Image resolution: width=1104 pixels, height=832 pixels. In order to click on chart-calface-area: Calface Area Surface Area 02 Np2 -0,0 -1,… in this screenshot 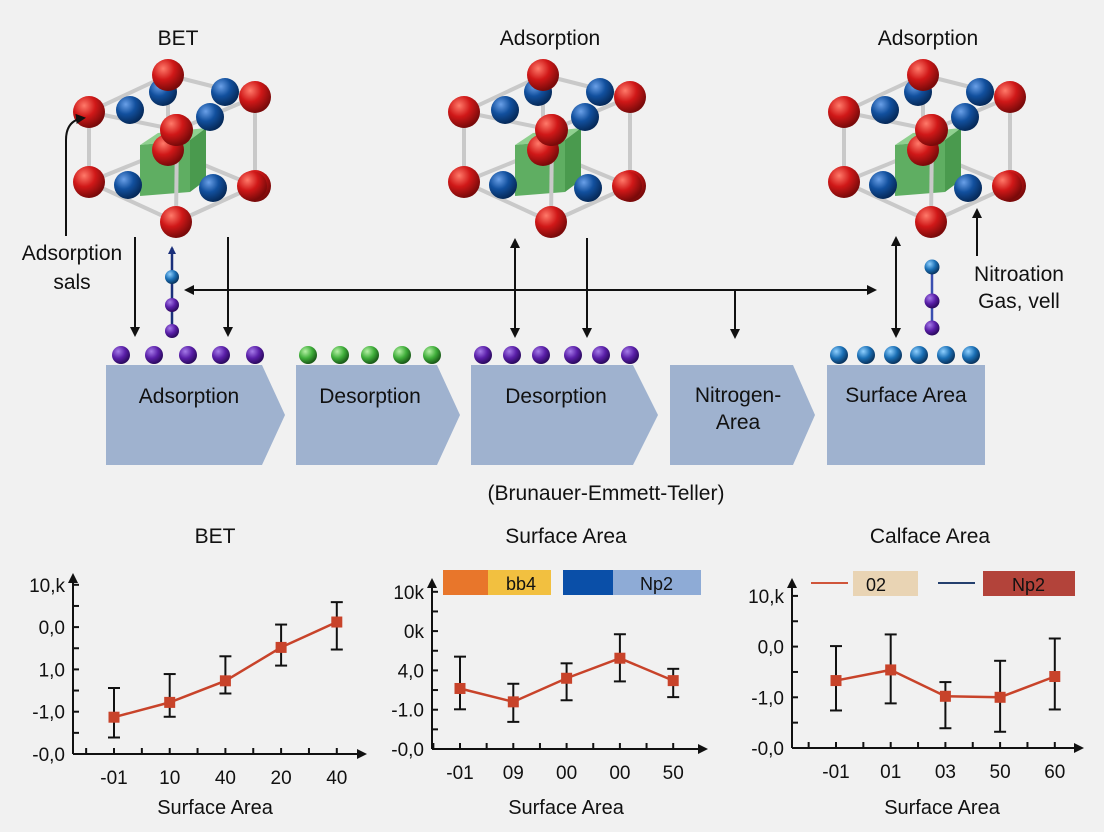, I will do `click(916, 672)`.